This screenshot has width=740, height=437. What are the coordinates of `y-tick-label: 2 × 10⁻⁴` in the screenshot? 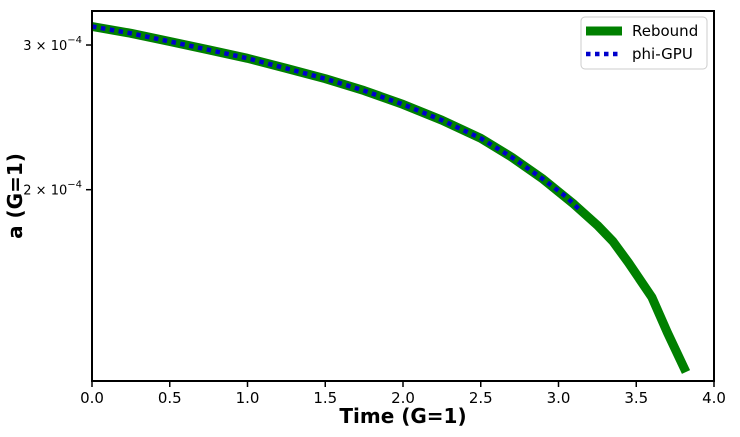 It's located at (52, 189).